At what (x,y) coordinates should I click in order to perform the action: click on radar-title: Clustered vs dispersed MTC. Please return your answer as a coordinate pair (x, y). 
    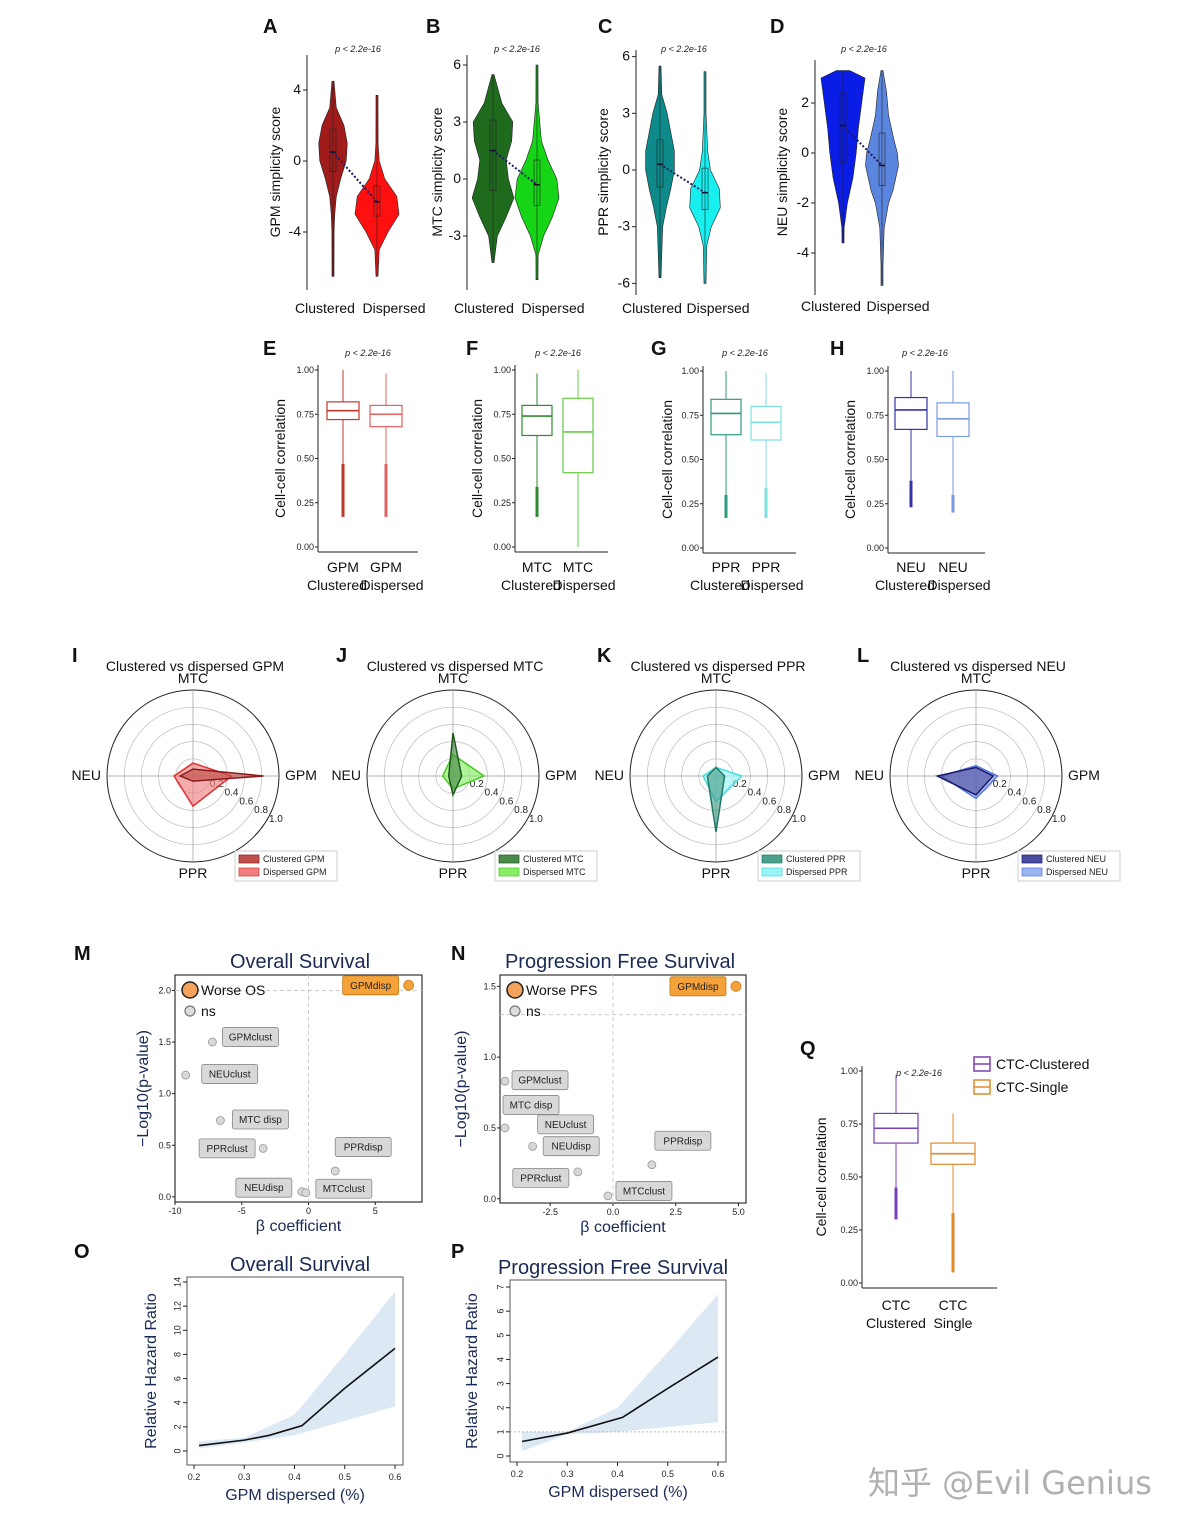
    Looking at the image, I should click on (455, 666).